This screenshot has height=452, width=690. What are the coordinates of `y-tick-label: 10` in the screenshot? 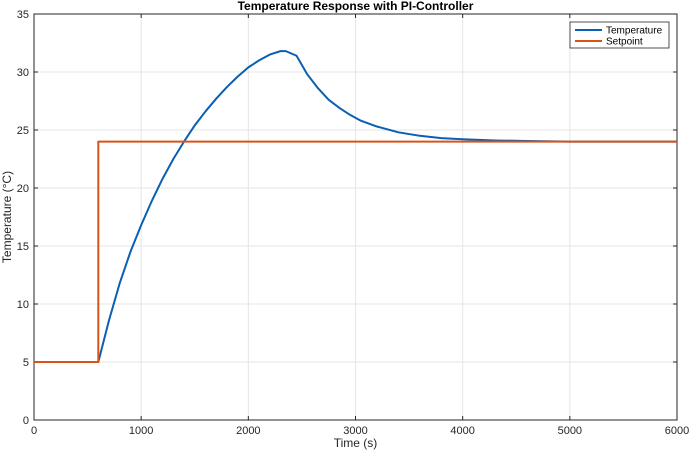 It's located at (23, 305).